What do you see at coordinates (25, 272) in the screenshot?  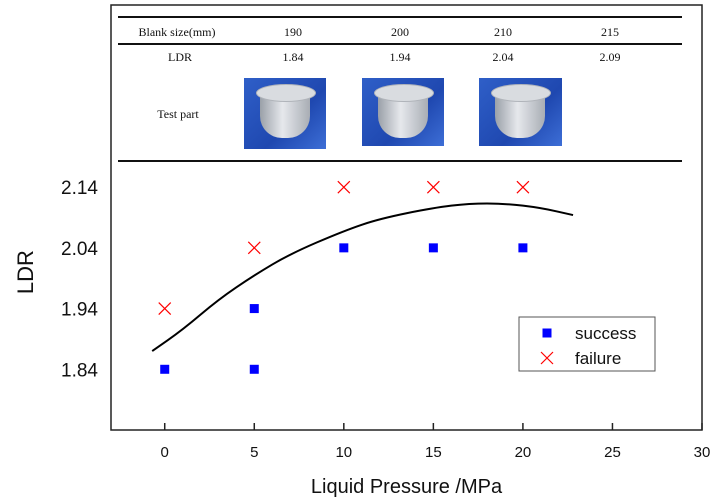 I see `y-axis-label: LDR` at bounding box center [25, 272].